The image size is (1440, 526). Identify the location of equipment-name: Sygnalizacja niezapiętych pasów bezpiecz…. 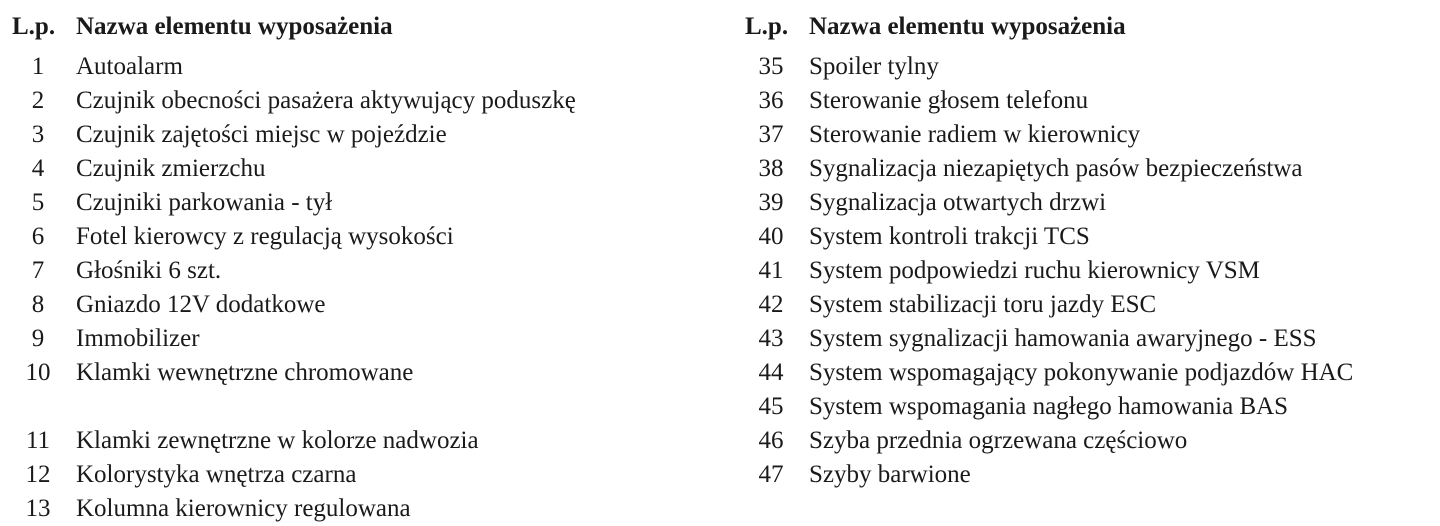
(1056, 168).